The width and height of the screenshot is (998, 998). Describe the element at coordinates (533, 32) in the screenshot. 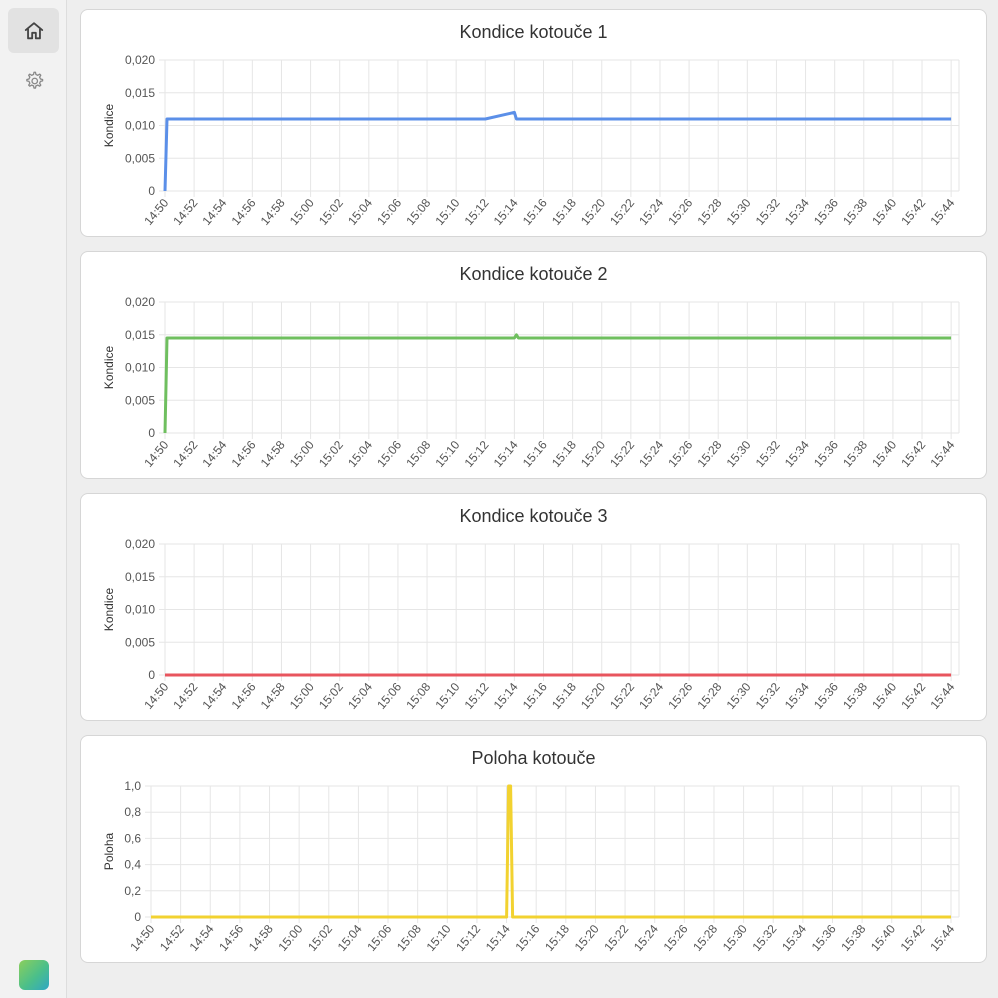

I see `chart-title: Kondice kotouče 1` at that location.